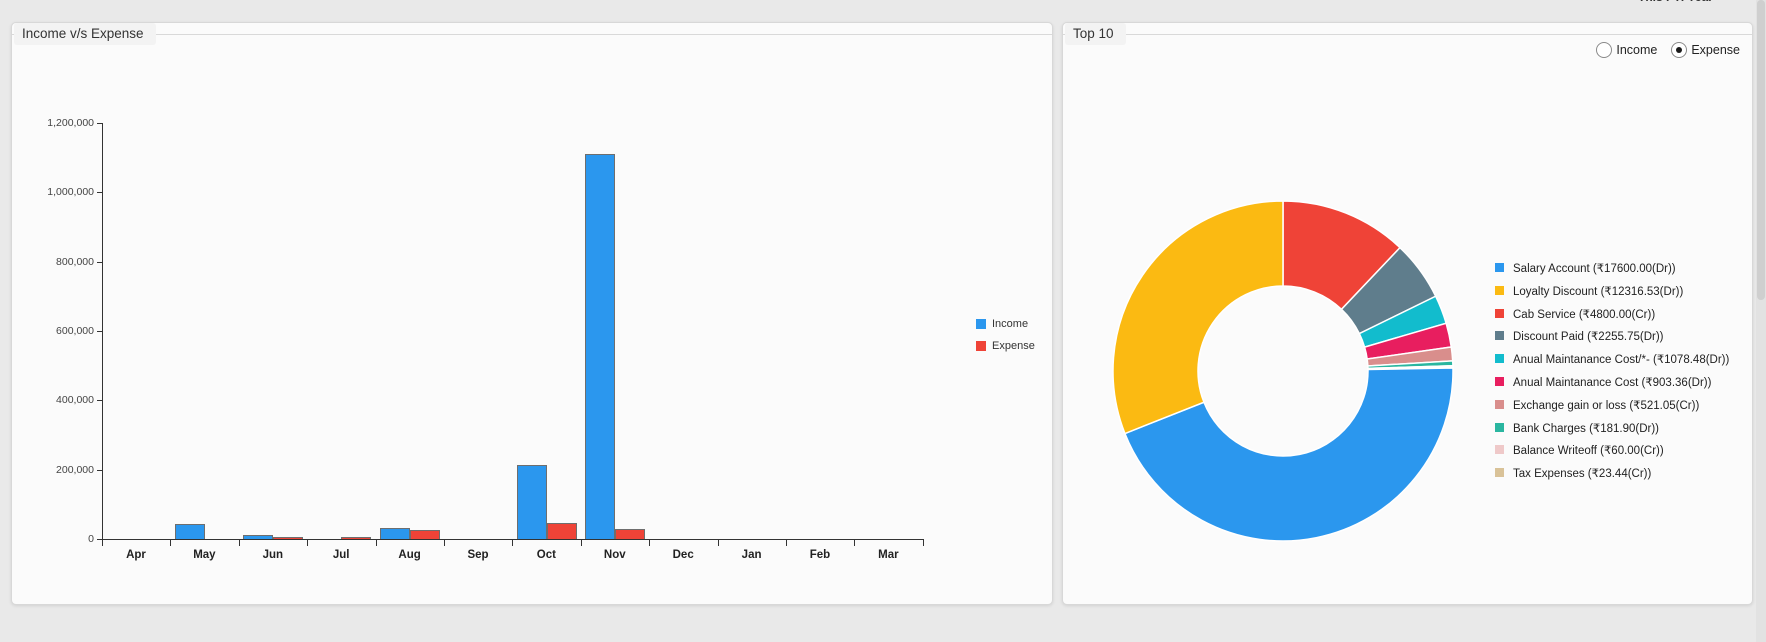 Image resolution: width=1766 pixels, height=642 pixels. Describe the element at coordinates (820, 555) in the screenshot. I see `x-axis-label: Feb` at that location.